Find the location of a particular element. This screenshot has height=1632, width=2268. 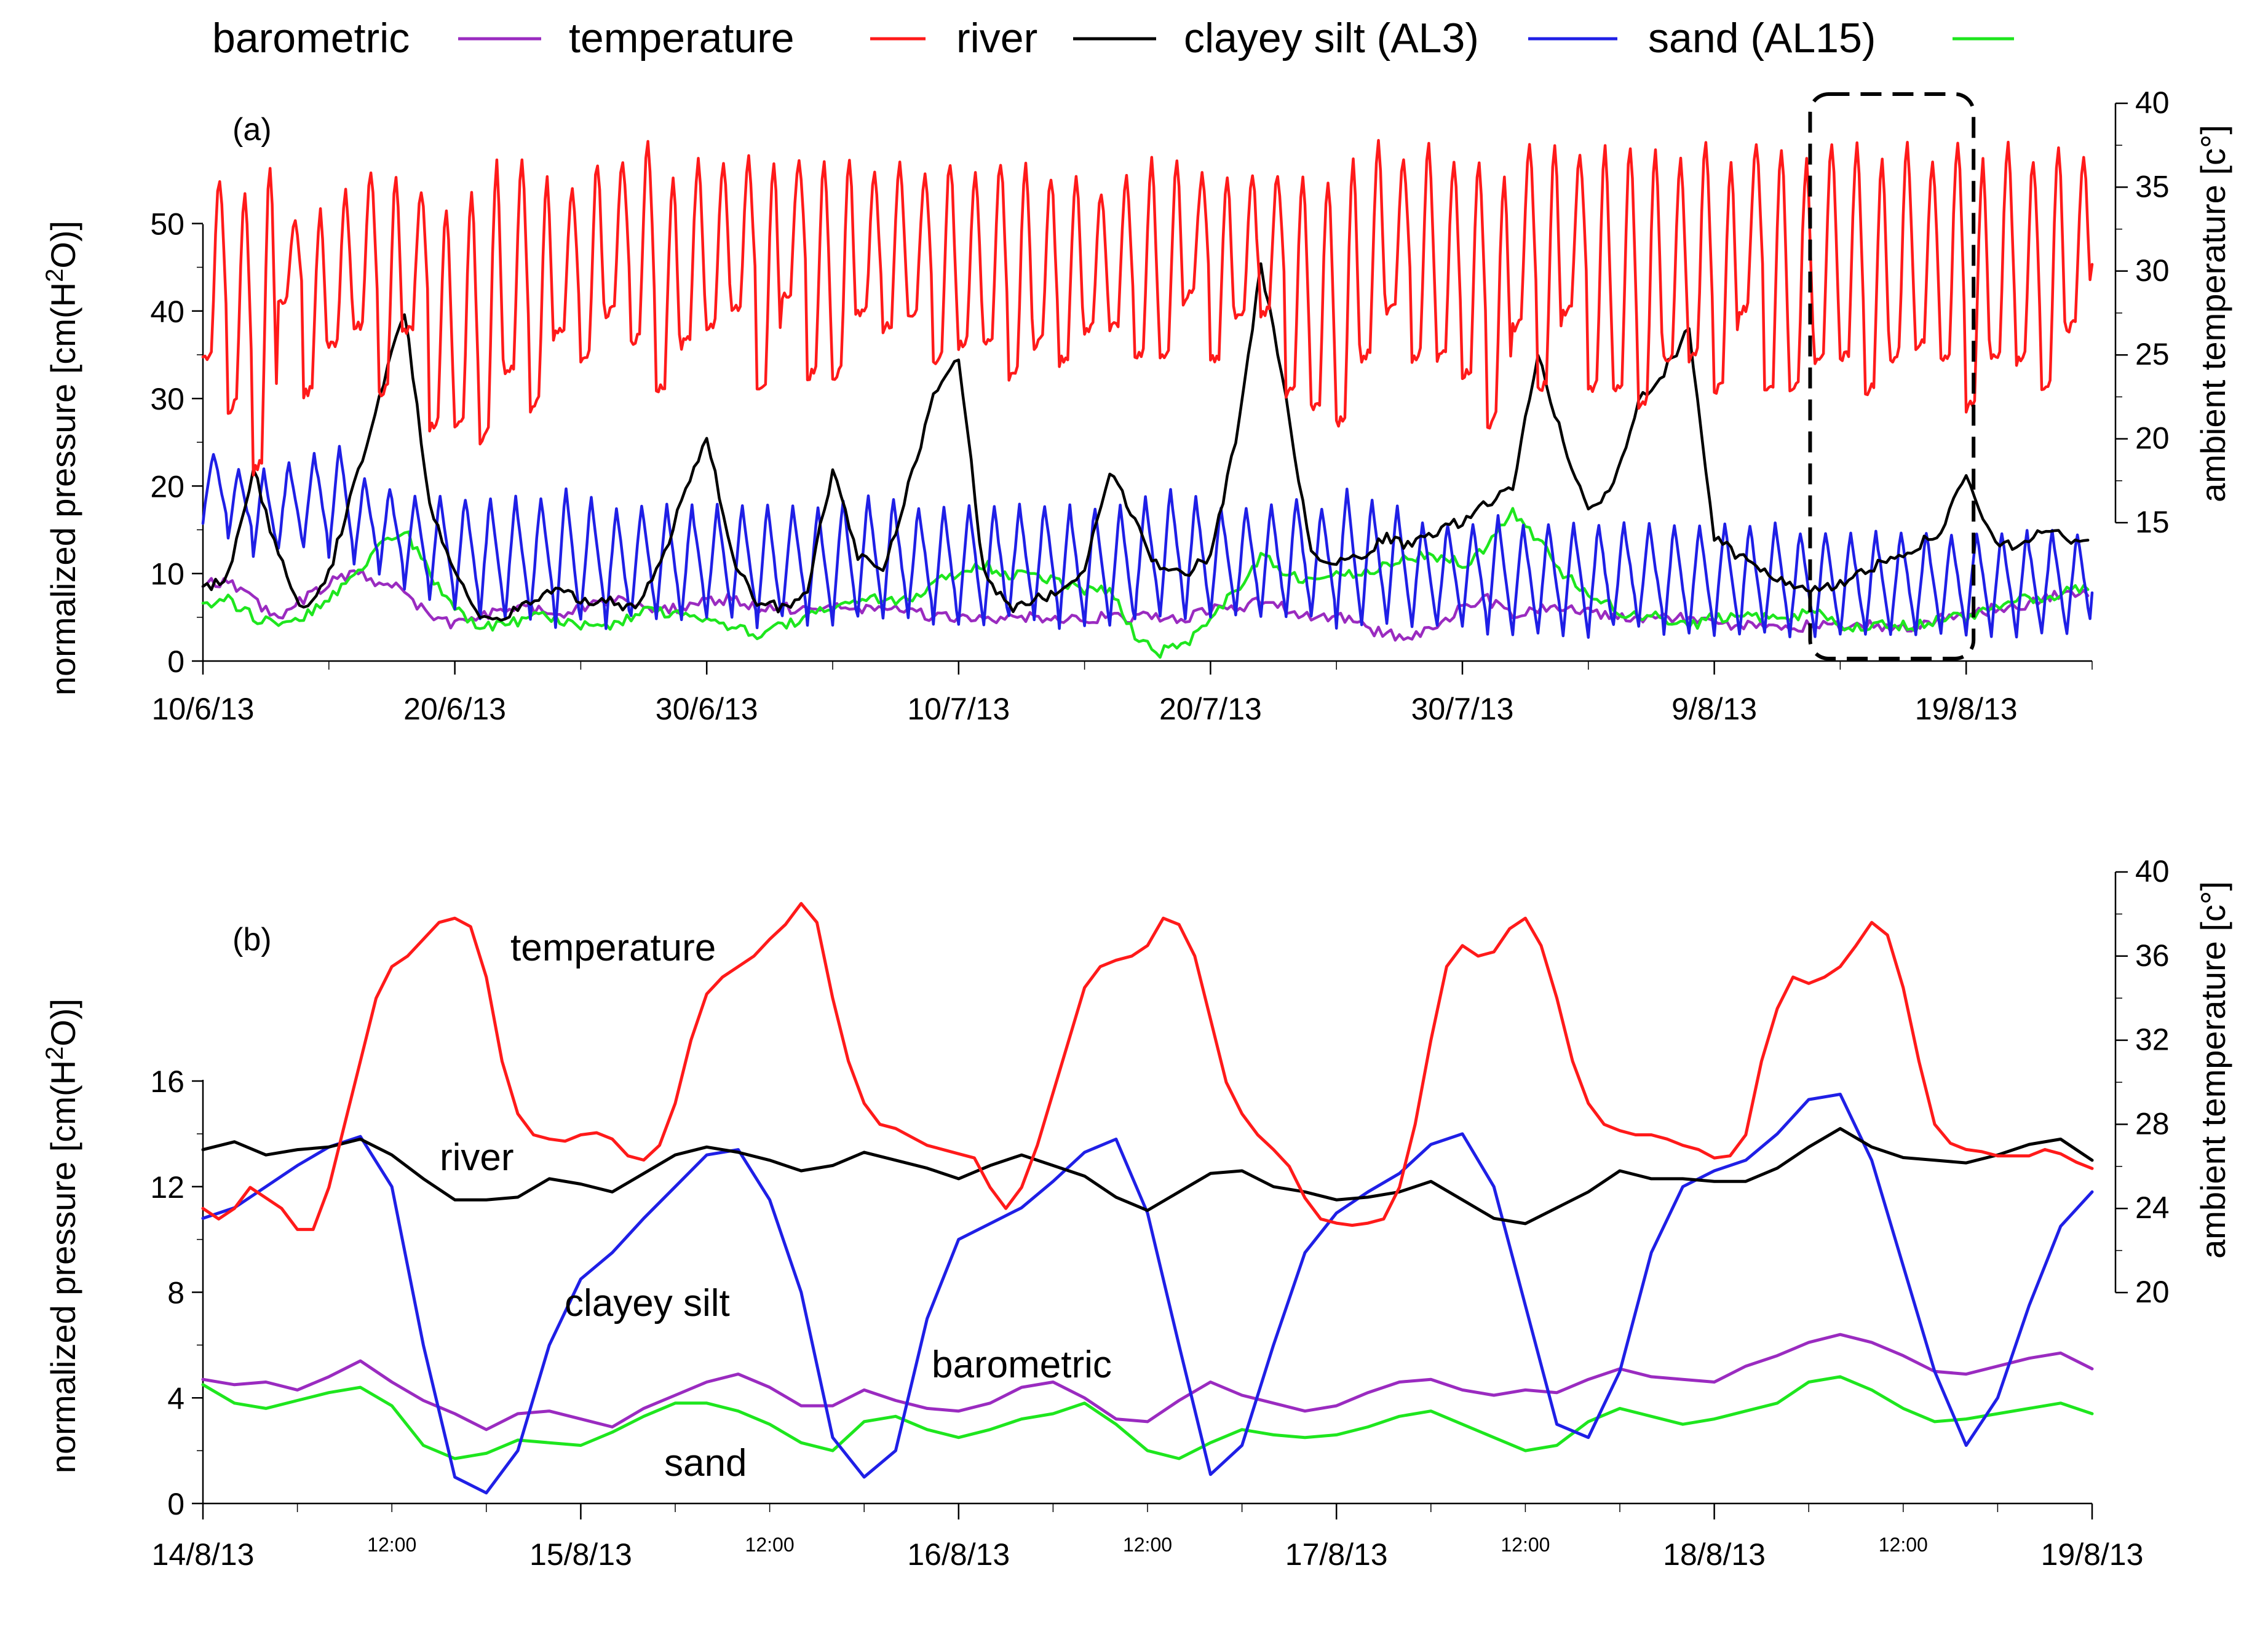

panel-a-y-tick-label: 0 is located at coordinates (175, 661).